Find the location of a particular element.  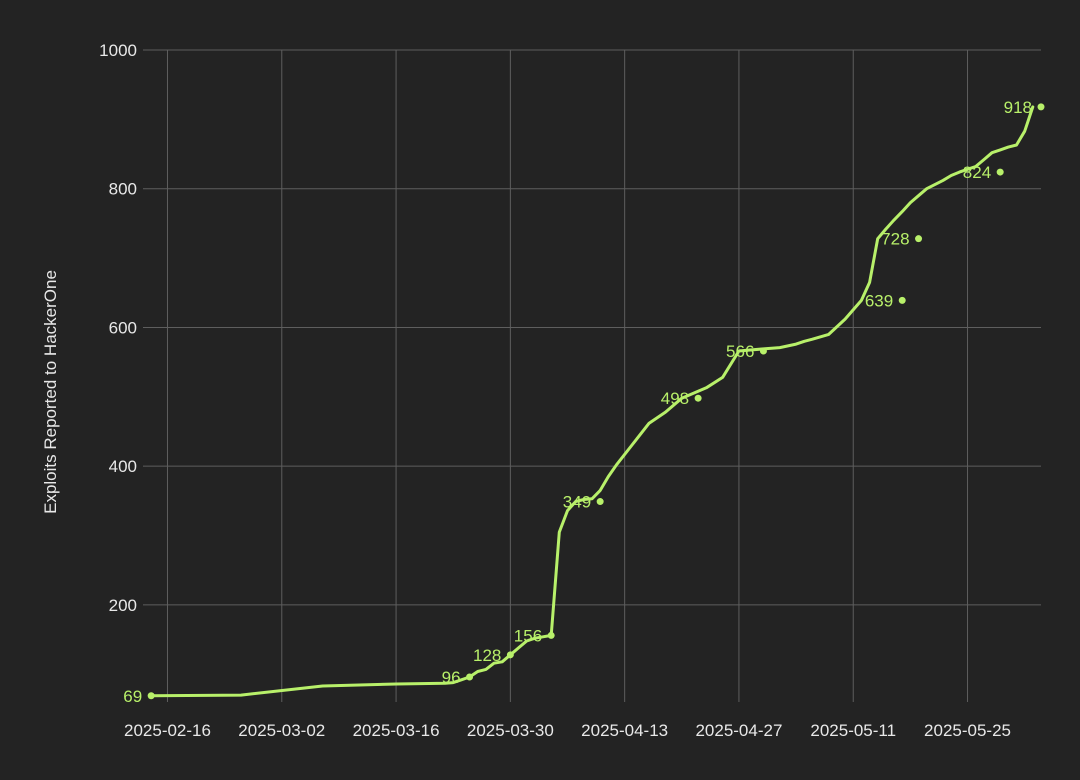

data-label: 918 is located at coordinates (1018, 107).